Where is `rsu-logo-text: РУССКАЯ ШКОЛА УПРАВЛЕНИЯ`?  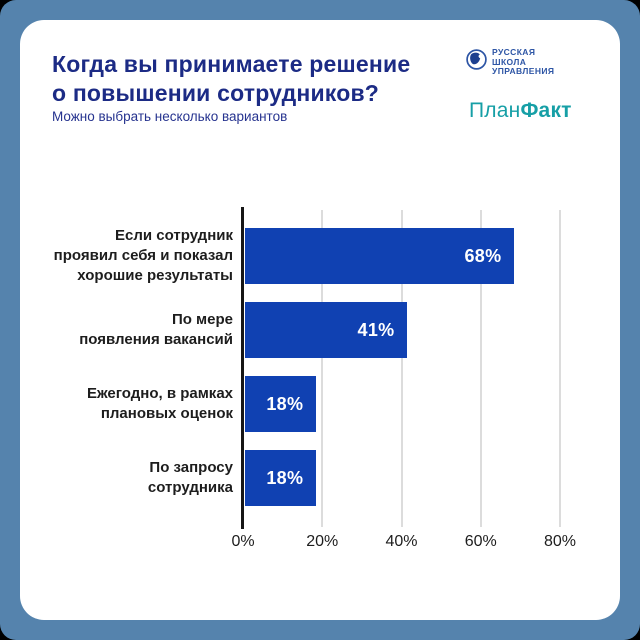 rsu-logo-text: РУССКАЯ ШКОЛА УПРАВЛЕНИЯ is located at coordinates (523, 61).